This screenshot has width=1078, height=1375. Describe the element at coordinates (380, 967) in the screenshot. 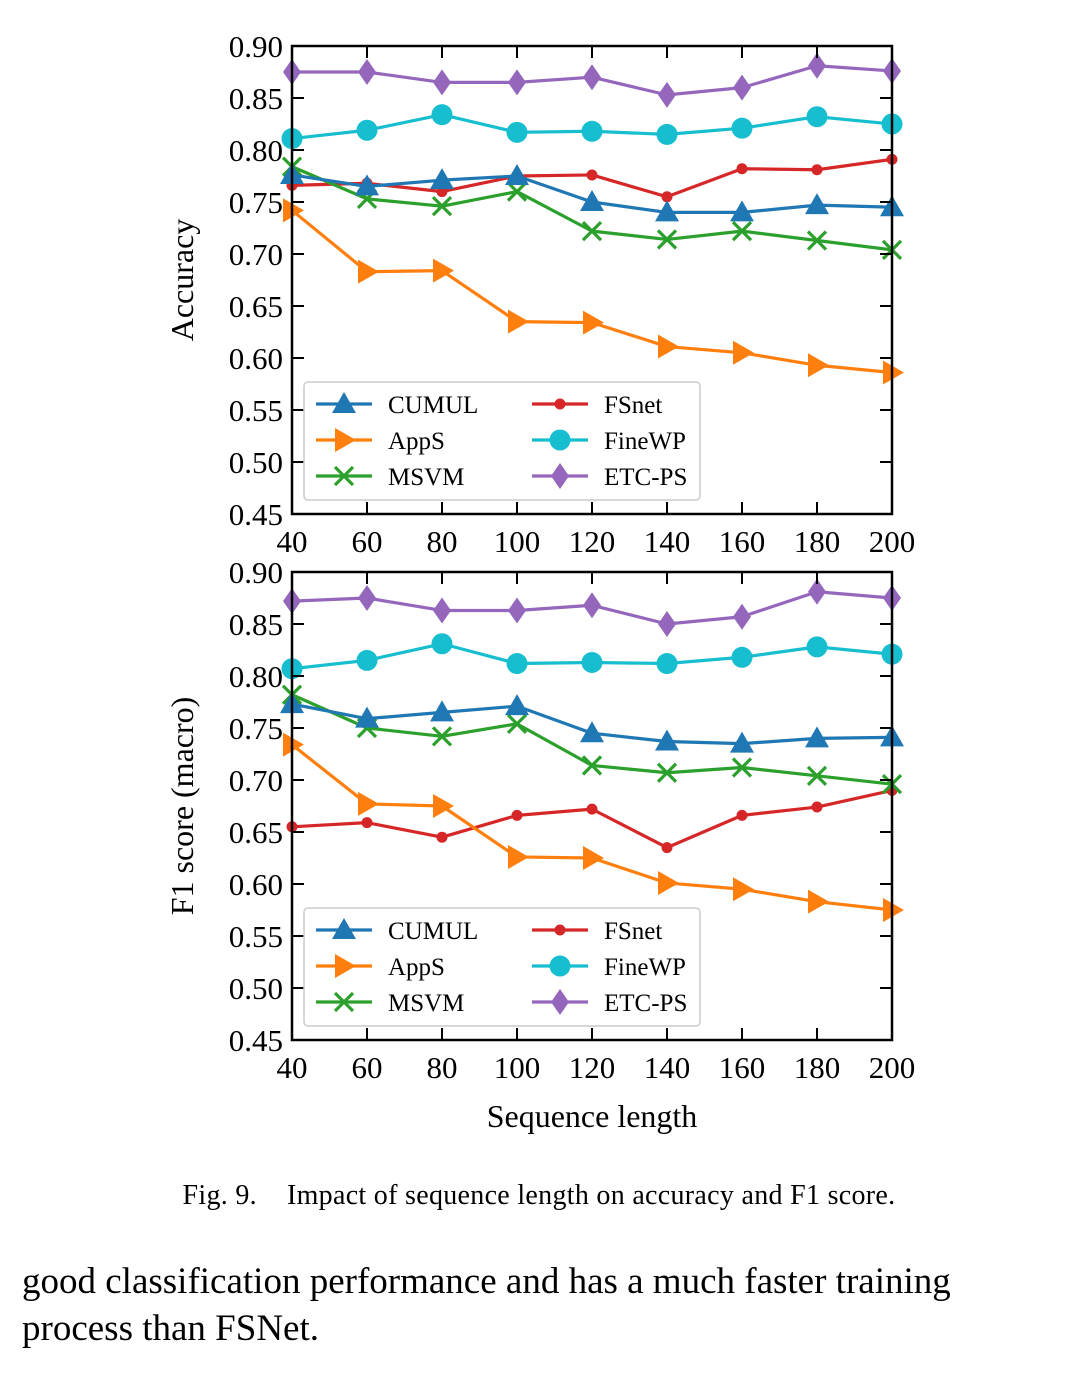

I see `legend-entry-apps: AppS` at that location.